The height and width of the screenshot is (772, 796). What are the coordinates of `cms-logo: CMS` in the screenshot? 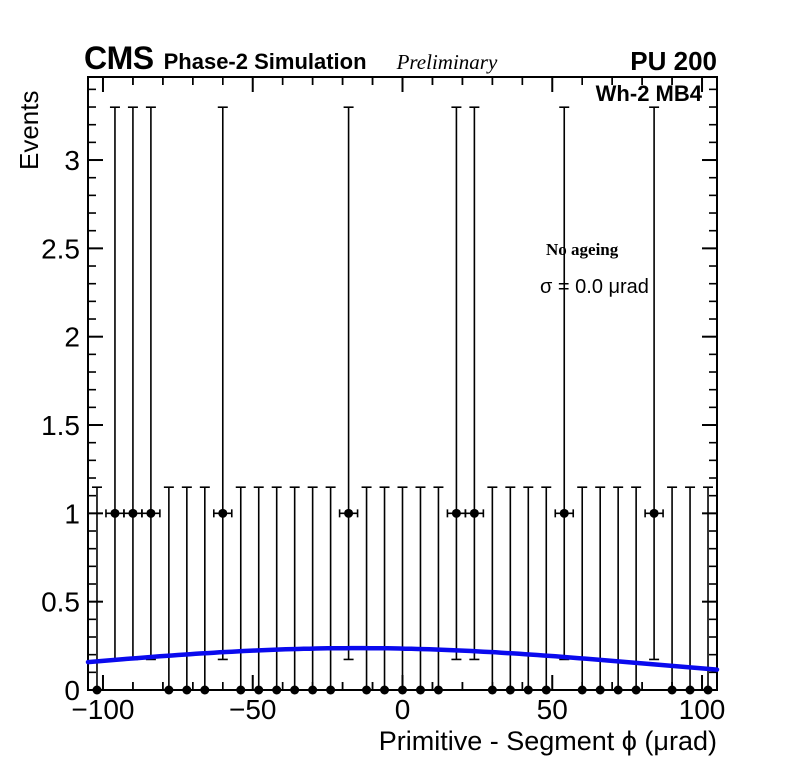 It's located at (119, 58).